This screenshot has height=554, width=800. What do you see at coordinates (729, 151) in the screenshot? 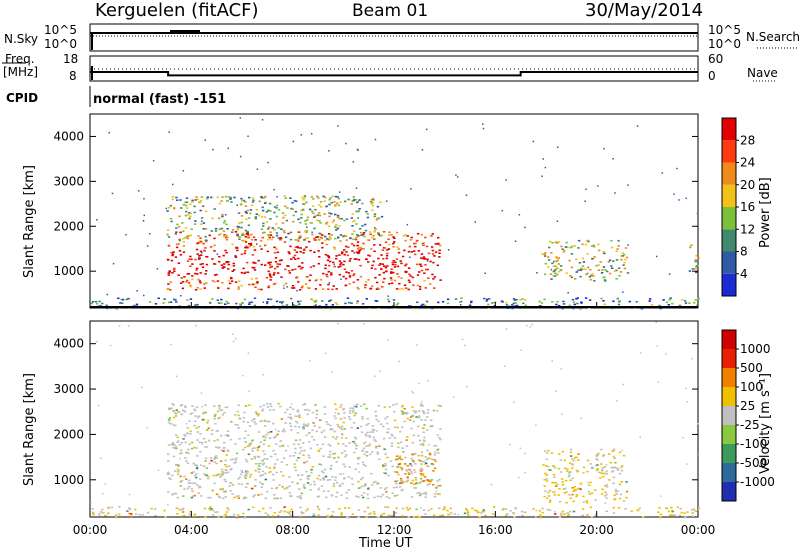
I see `power-colorbar-swatch` at bounding box center [729, 151].